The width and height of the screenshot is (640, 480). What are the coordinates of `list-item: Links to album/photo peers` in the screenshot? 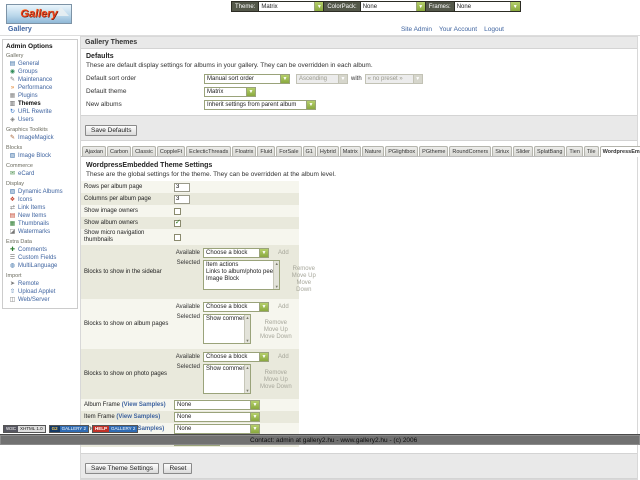 It's located at (240, 272).